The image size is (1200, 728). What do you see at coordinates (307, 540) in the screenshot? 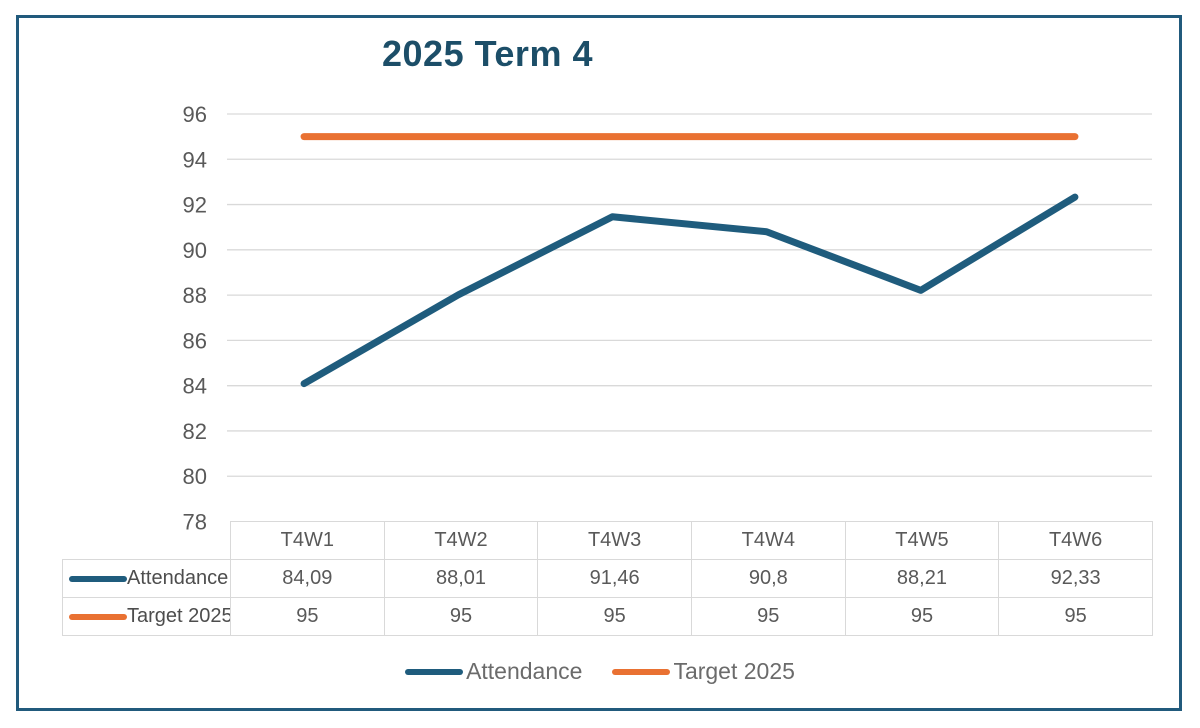
I see `table-header-cell: T4W1` at bounding box center [307, 540].